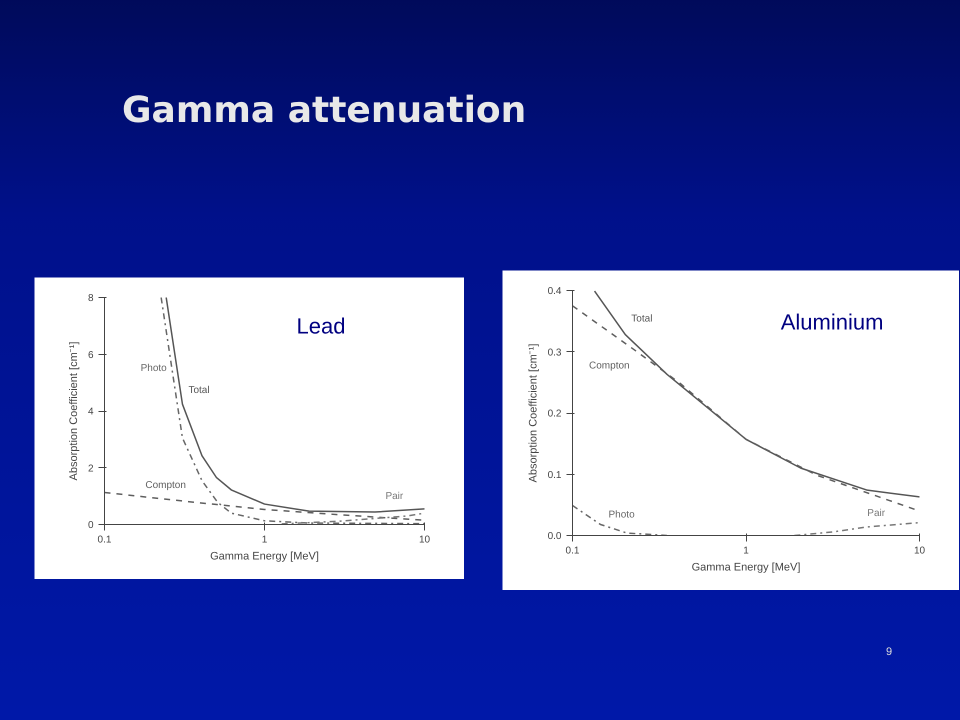  What do you see at coordinates (324, 111) in the screenshot?
I see `text: Gamma attenuation` at bounding box center [324, 111].